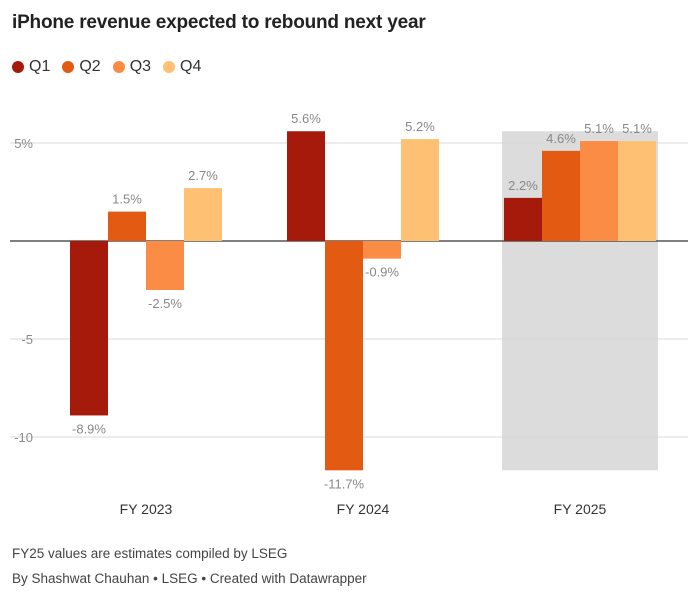  I want to click on value-label: -11.7%, so click(344, 483).